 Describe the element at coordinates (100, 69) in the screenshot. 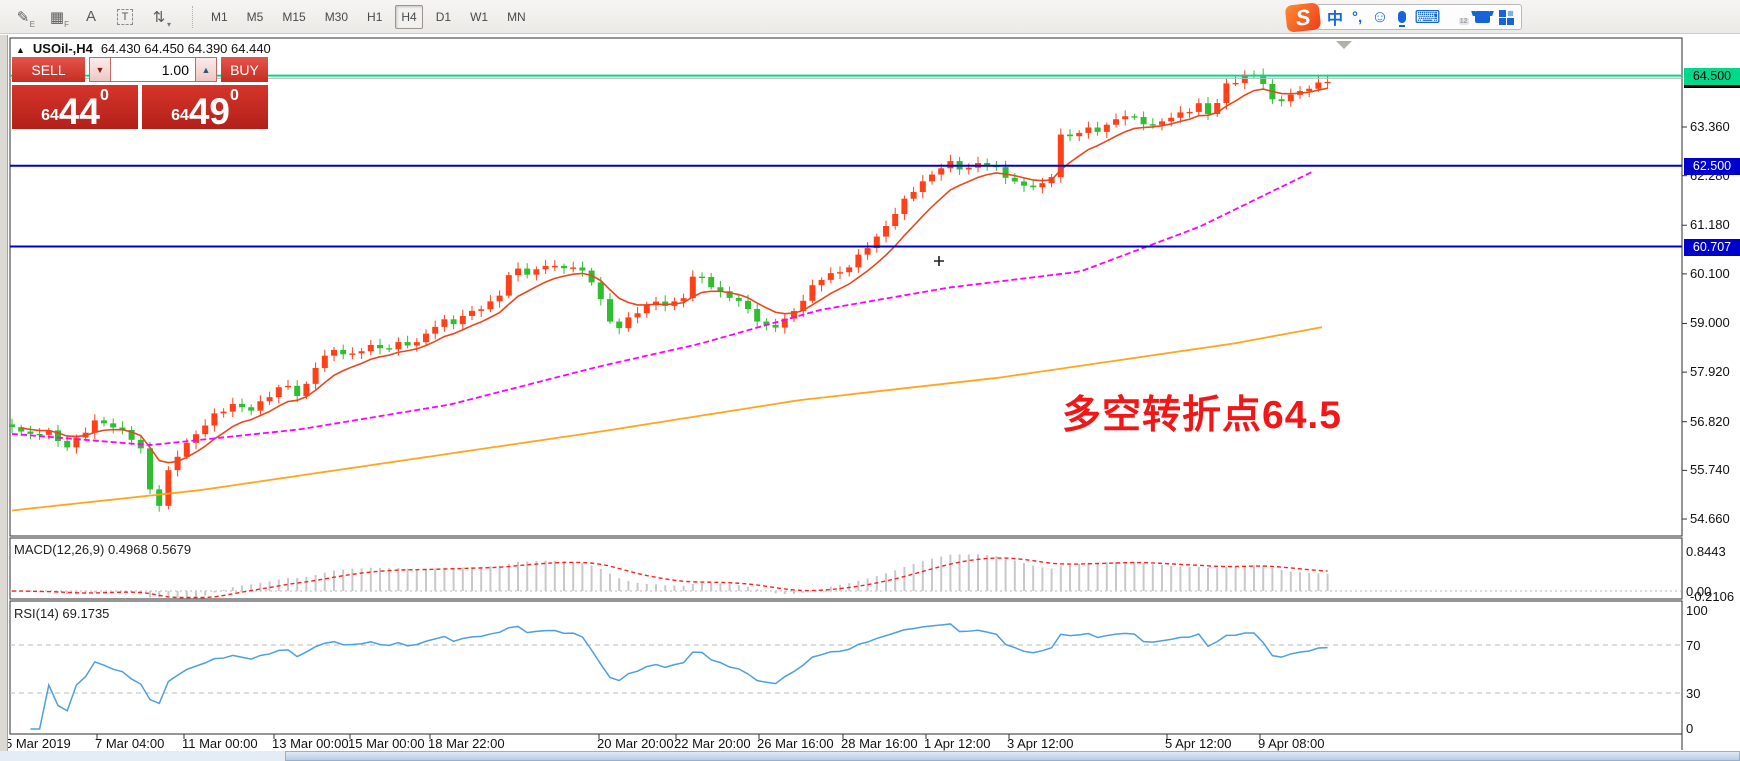

I see `volume-decrease-button: ▼` at that location.